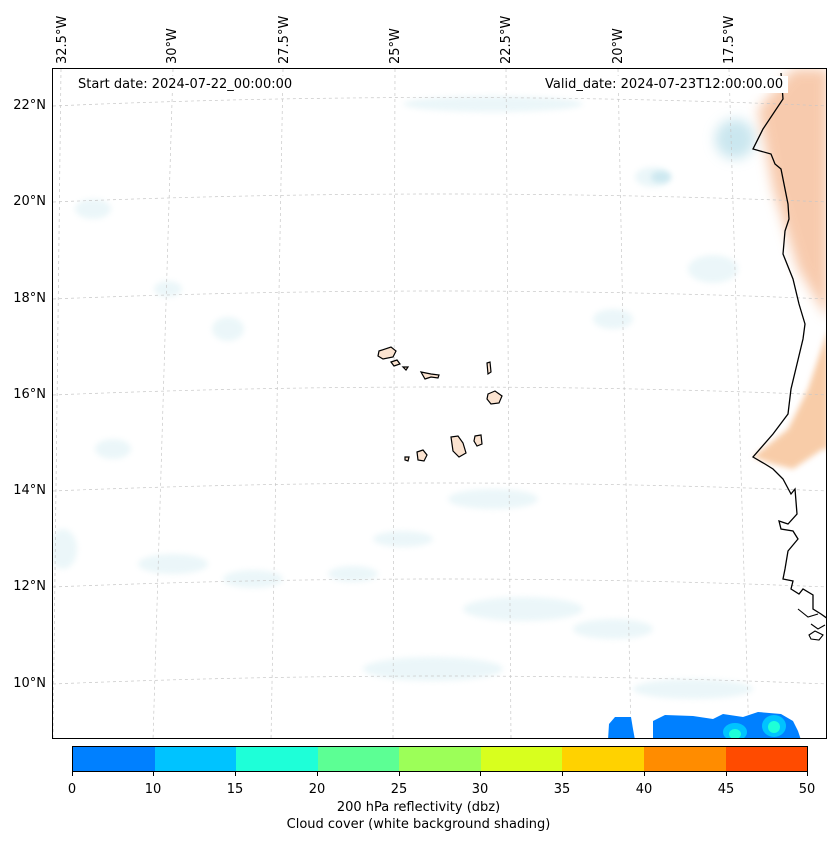 This screenshot has width=837, height=843. What do you see at coordinates (235, 789) in the screenshot?
I see `colorbar-tick-15: 15` at bounding box center [235, 789].